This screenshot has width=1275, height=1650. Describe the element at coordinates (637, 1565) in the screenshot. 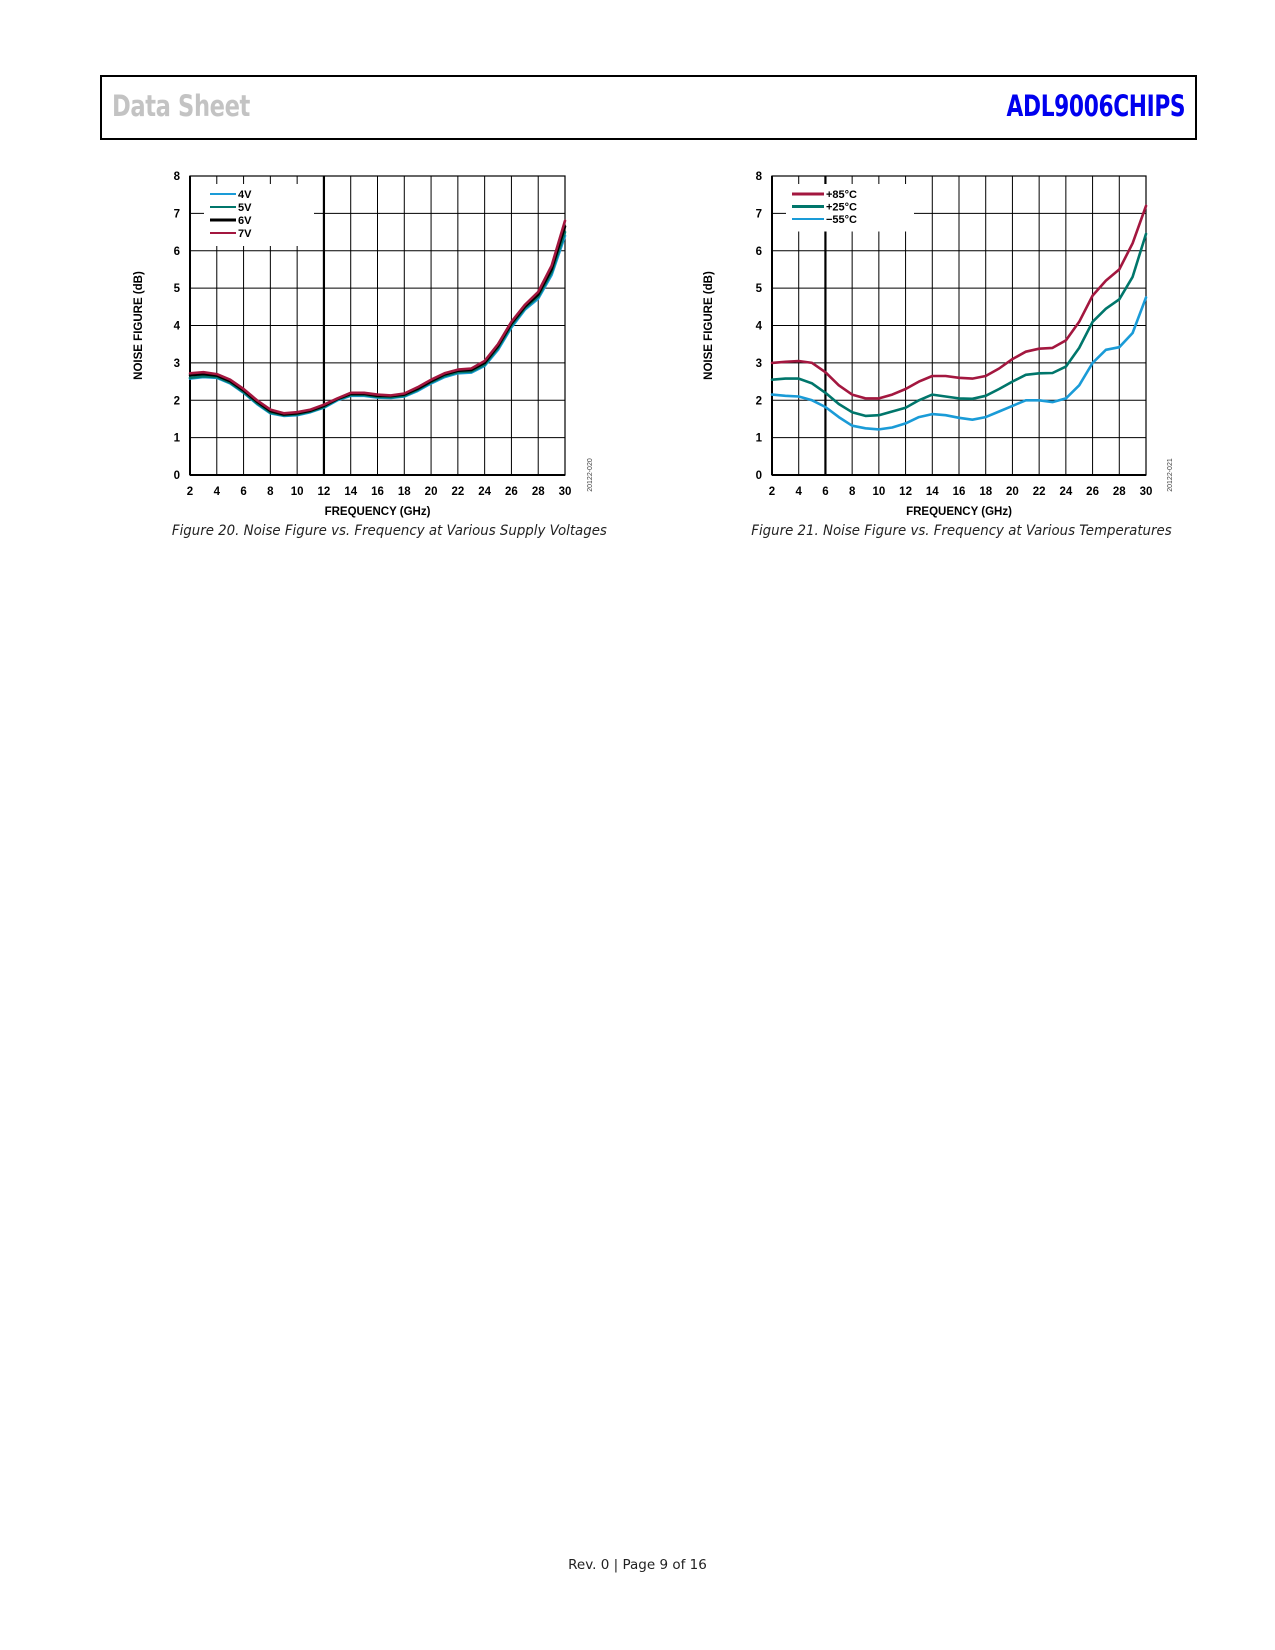

I see `page-footer: Rev. 0 | Page 9 of 16` at that location.